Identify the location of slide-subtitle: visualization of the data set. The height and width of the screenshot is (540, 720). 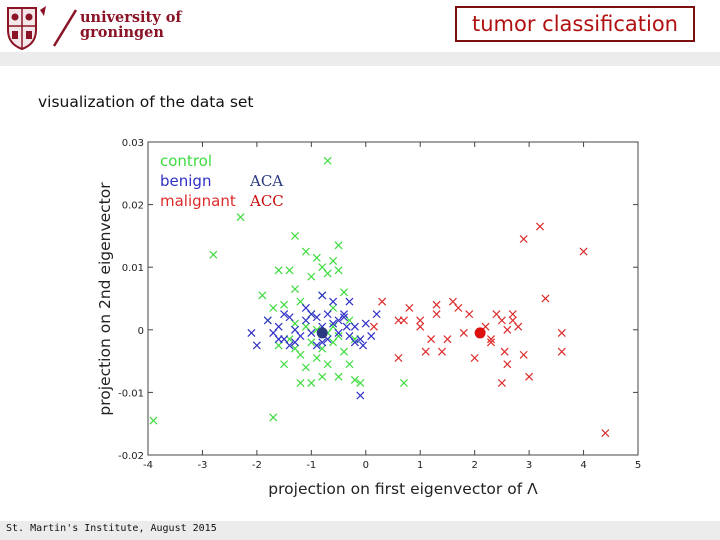
(146, 102).